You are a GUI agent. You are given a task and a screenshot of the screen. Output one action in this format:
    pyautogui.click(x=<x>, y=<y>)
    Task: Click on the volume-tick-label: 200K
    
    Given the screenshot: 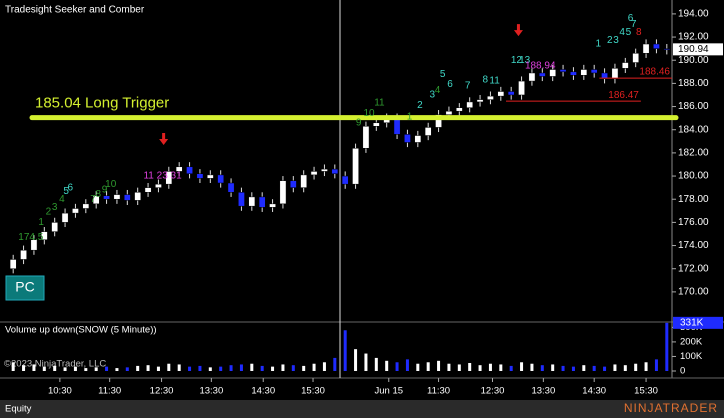 What is the action you would take?
    pyautogui.click(x=691, y=341)
    